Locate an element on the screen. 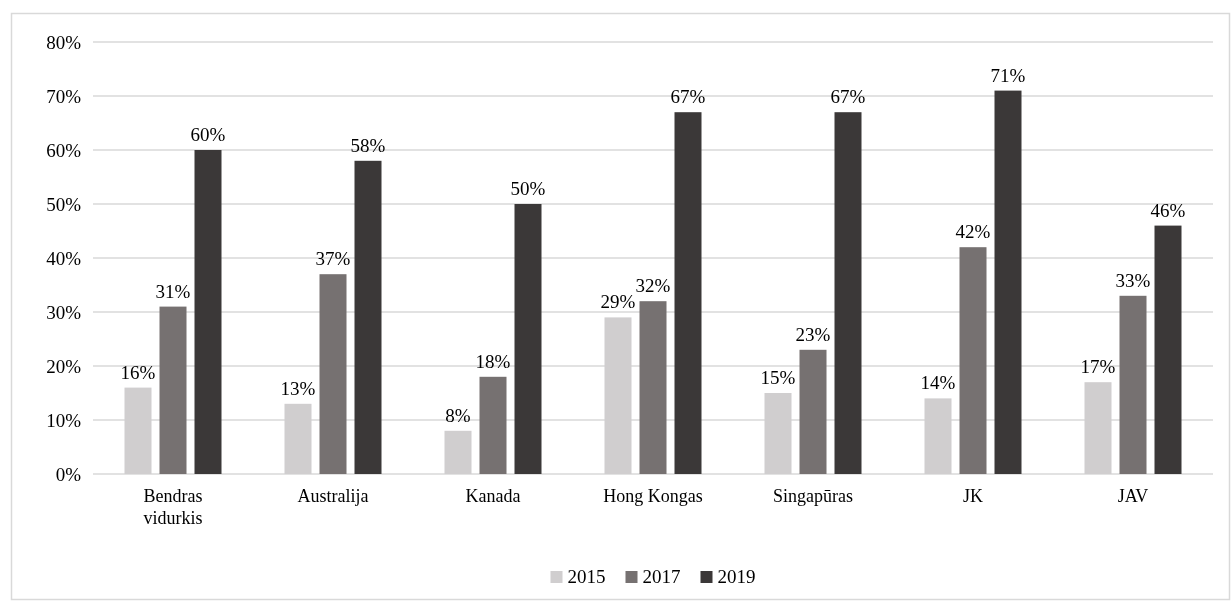  x-tick-label: JK is located at coordinates (973, 496).